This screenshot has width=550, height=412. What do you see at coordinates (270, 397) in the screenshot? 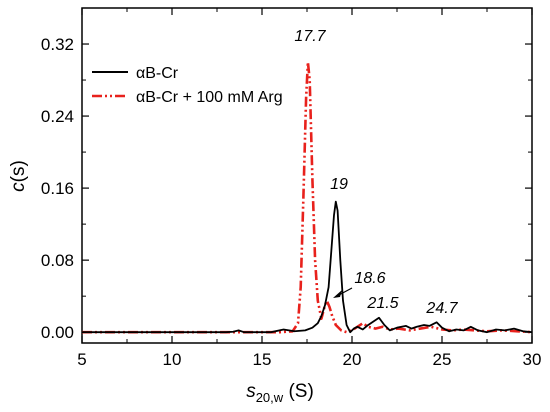
I see `x-axis-title-sub: 20,w` at bounding box center [270, 397].